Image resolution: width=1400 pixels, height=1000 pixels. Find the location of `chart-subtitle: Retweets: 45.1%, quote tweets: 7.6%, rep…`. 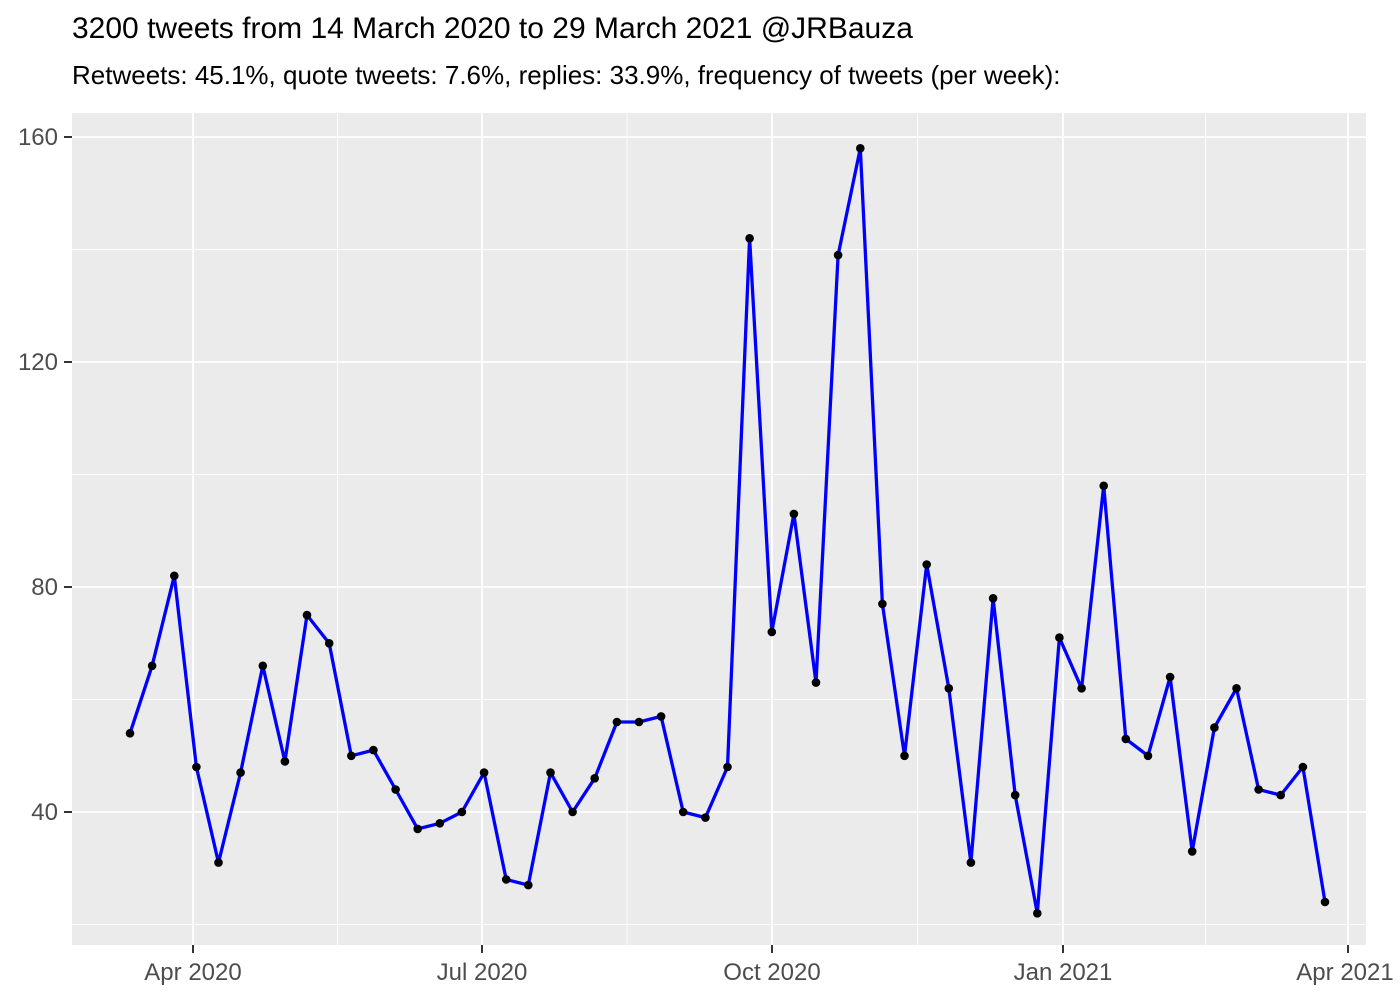

chart-subtitle: Retweets: 45.1%, quote tweets: 7.6%, rep… is located at coordinates (566, 75).